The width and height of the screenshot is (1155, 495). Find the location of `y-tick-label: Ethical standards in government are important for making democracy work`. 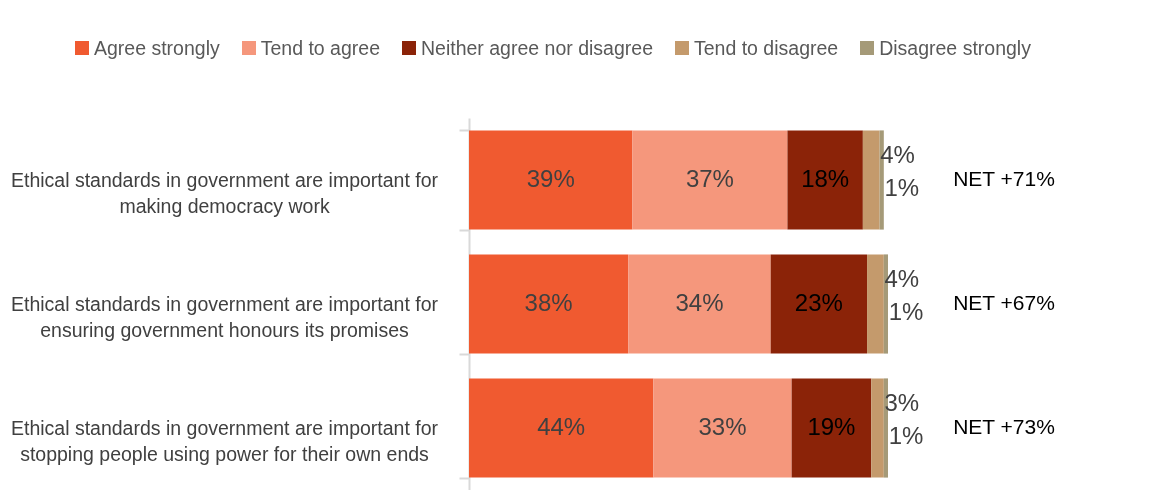

y-tick-label: Ethical standards in government are important for making democracy work is located at coordinates (224, 192).